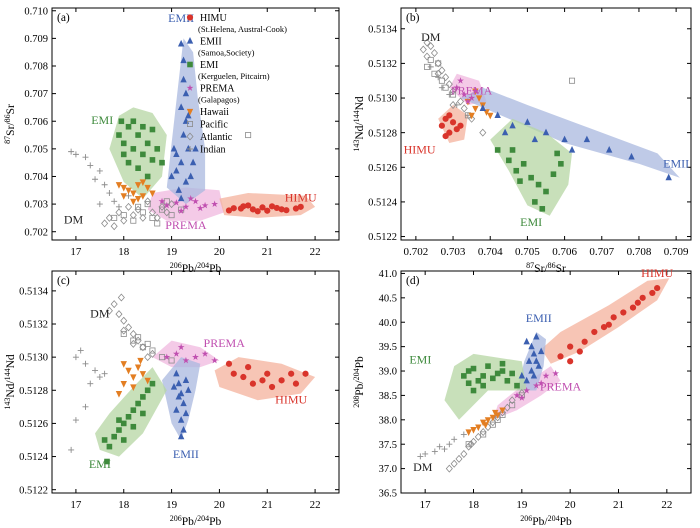 This screenshot has height=528, width=700. What do you see at coordinates (100, 179) in the screenshot?
I see `series-indian` at bounding box center [100, 179].